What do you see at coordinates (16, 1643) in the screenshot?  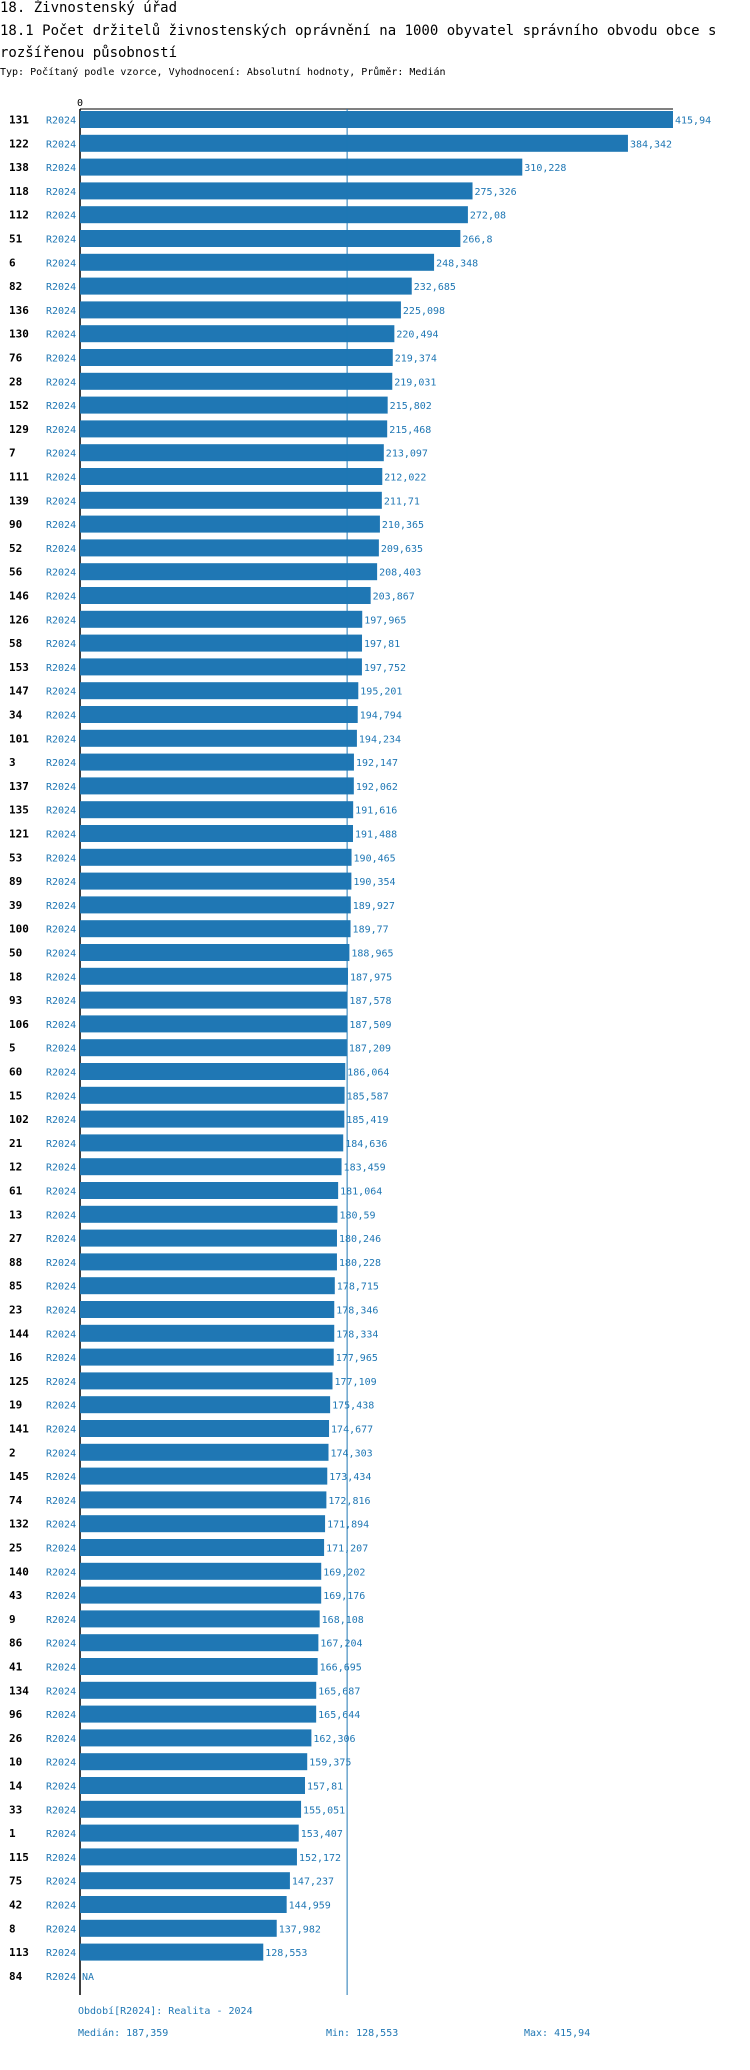 I see `row-id-label: 86` at bounding box center [16, 1643].